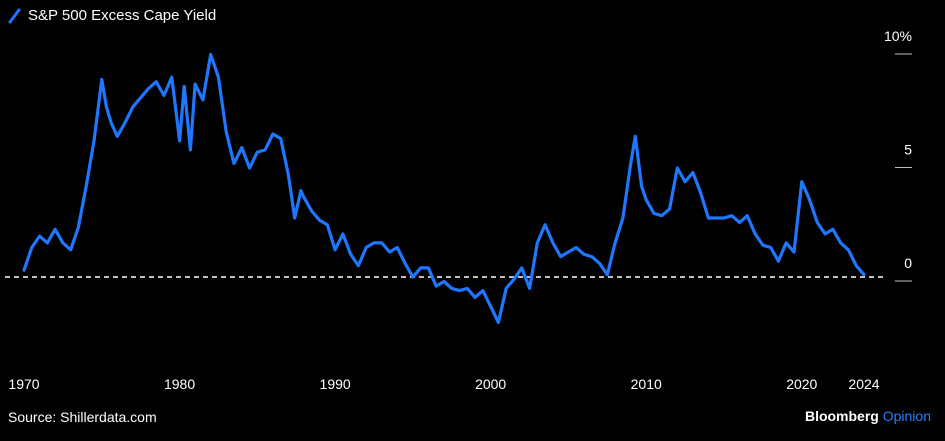  I want to click on brand-sub: Opinion, so click(906, 416).